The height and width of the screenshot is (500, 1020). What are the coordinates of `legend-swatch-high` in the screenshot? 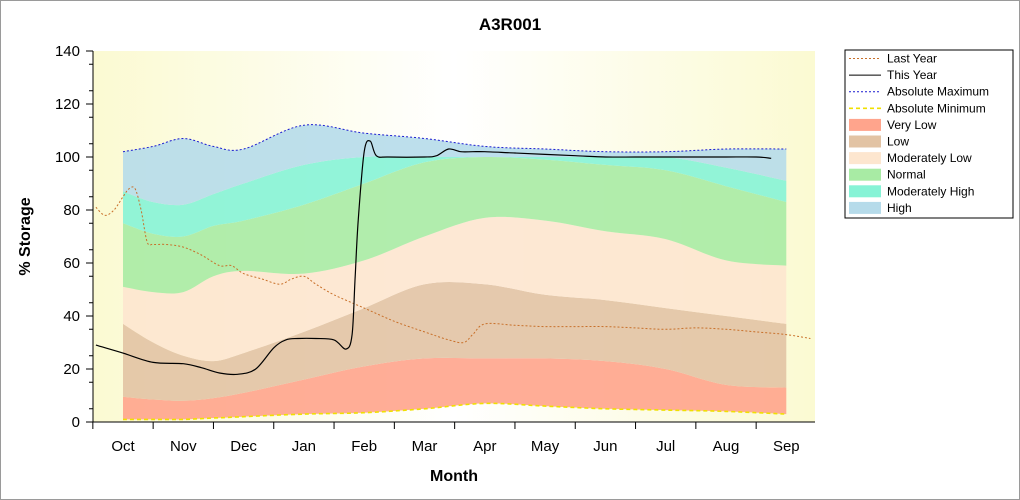 It's located at (865, 207).